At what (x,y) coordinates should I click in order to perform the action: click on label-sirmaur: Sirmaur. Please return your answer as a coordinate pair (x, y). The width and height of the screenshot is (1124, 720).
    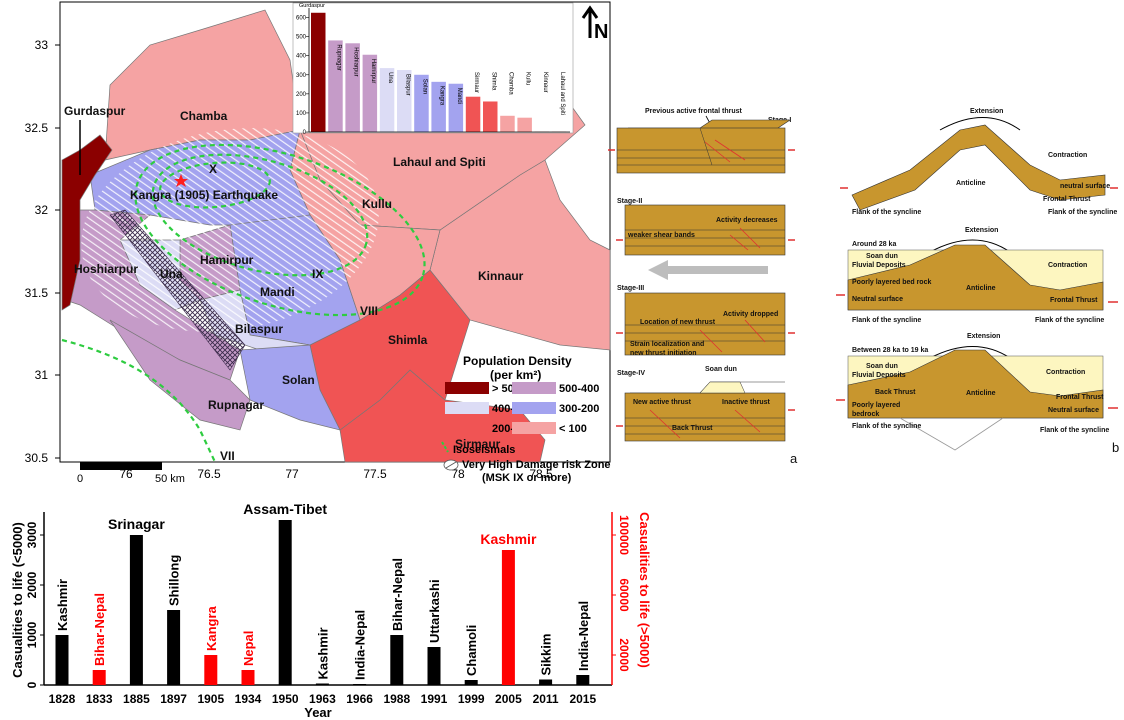
    Looking at the image, I should click on (478, 444).